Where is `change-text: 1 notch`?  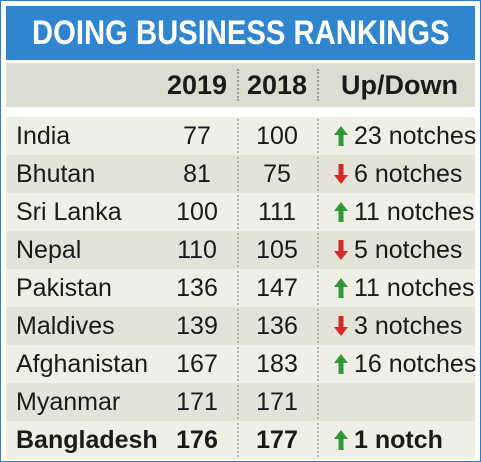 change-text: 1 notch is located at coordinates (398, 440).